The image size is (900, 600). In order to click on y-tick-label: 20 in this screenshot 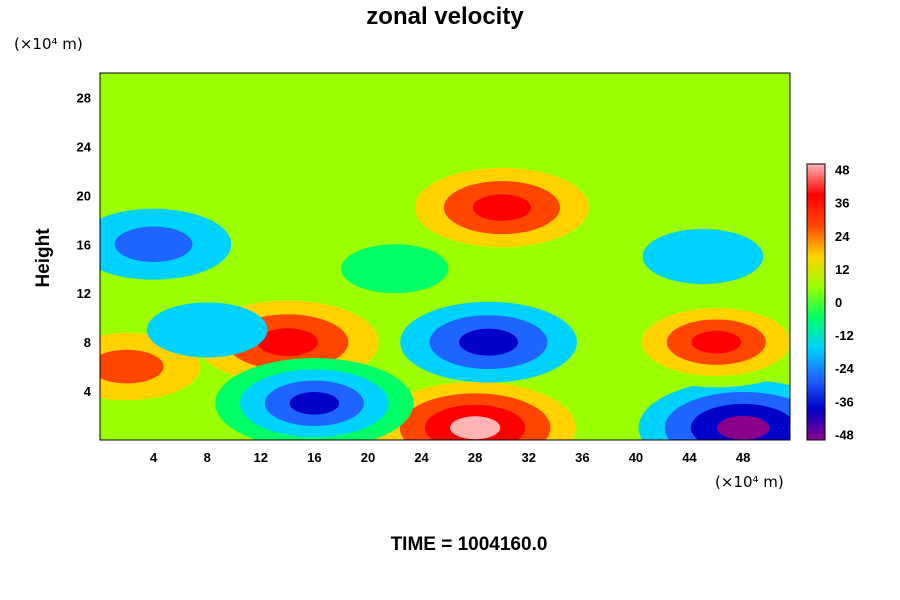, I will do `click(84, 195)`.